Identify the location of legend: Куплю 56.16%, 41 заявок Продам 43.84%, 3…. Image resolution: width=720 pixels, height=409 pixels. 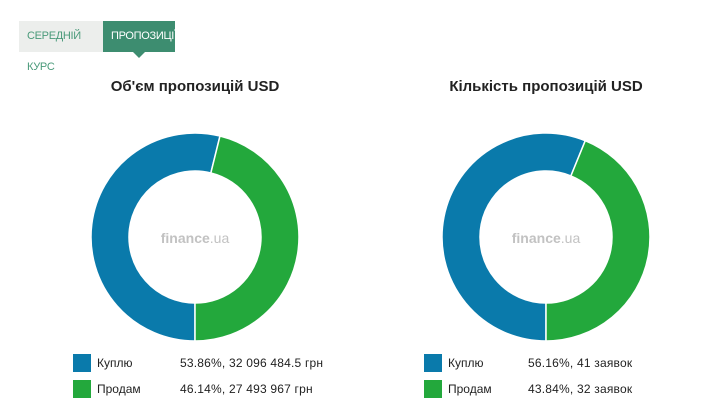
(564, 380).